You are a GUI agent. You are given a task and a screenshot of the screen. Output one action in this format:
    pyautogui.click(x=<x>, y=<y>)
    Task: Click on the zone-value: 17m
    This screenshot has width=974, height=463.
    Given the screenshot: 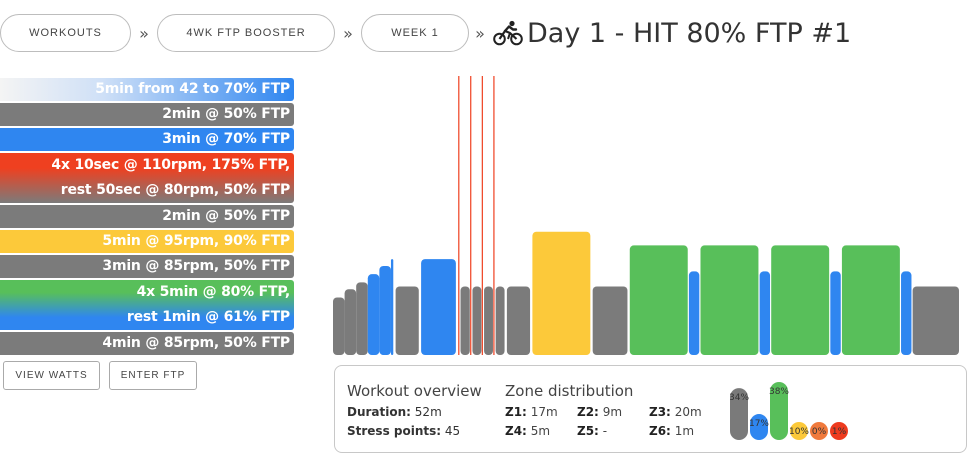 What is the action you would take?
    pyautogui.click(x=544, y=412)
    